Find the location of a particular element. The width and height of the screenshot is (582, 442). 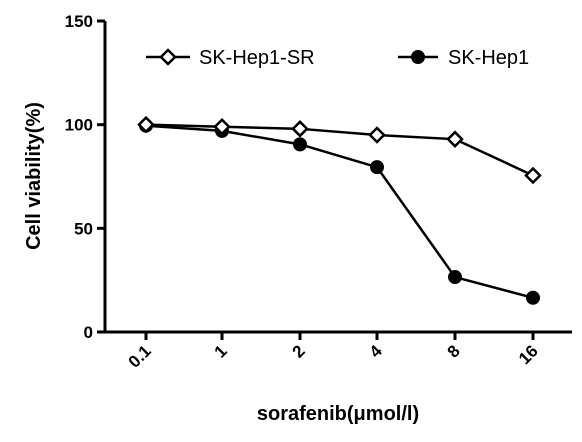

y-tick-label-50: 50 is located at coordinates (83, 228).